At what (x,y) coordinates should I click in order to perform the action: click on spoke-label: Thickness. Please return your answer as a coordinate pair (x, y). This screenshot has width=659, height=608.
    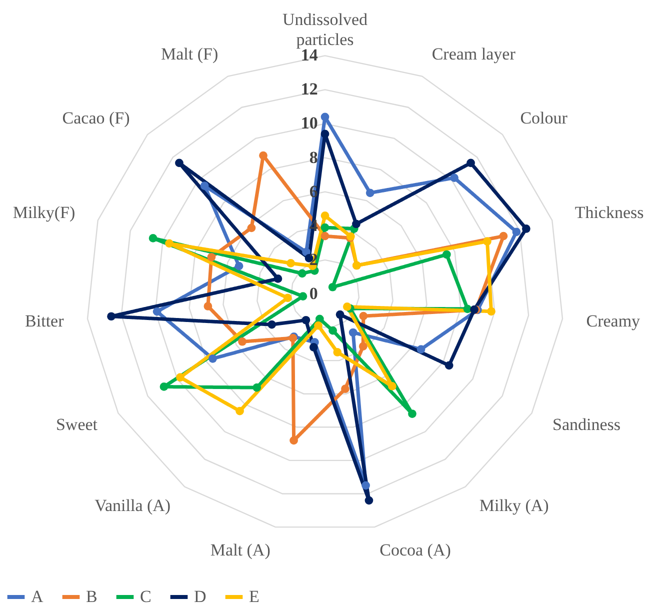
    Looking at the image, I should click on (609, 212).